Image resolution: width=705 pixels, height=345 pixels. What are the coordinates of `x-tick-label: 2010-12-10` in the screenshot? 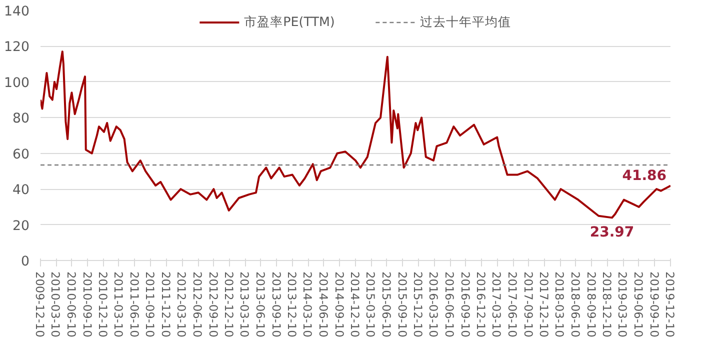 It's located at (103, 305).